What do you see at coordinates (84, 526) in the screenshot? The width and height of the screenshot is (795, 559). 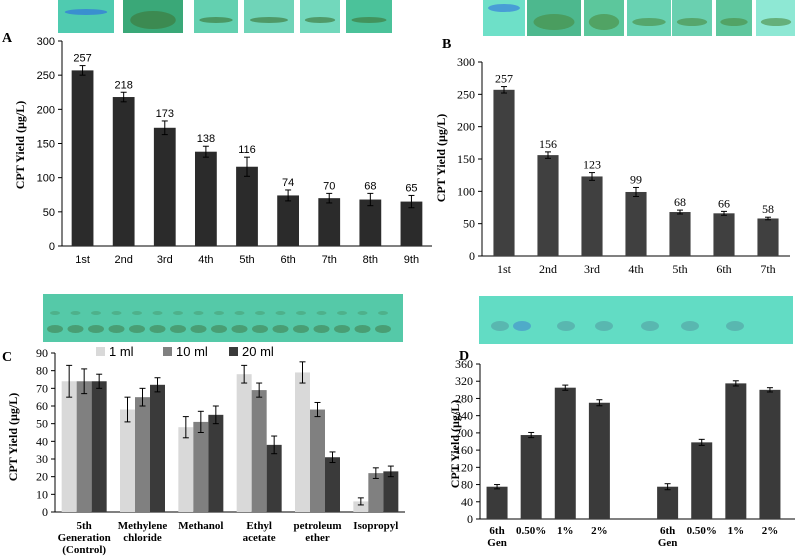 I see `x-tick-label: 5th` at bounding box center [84, 526].